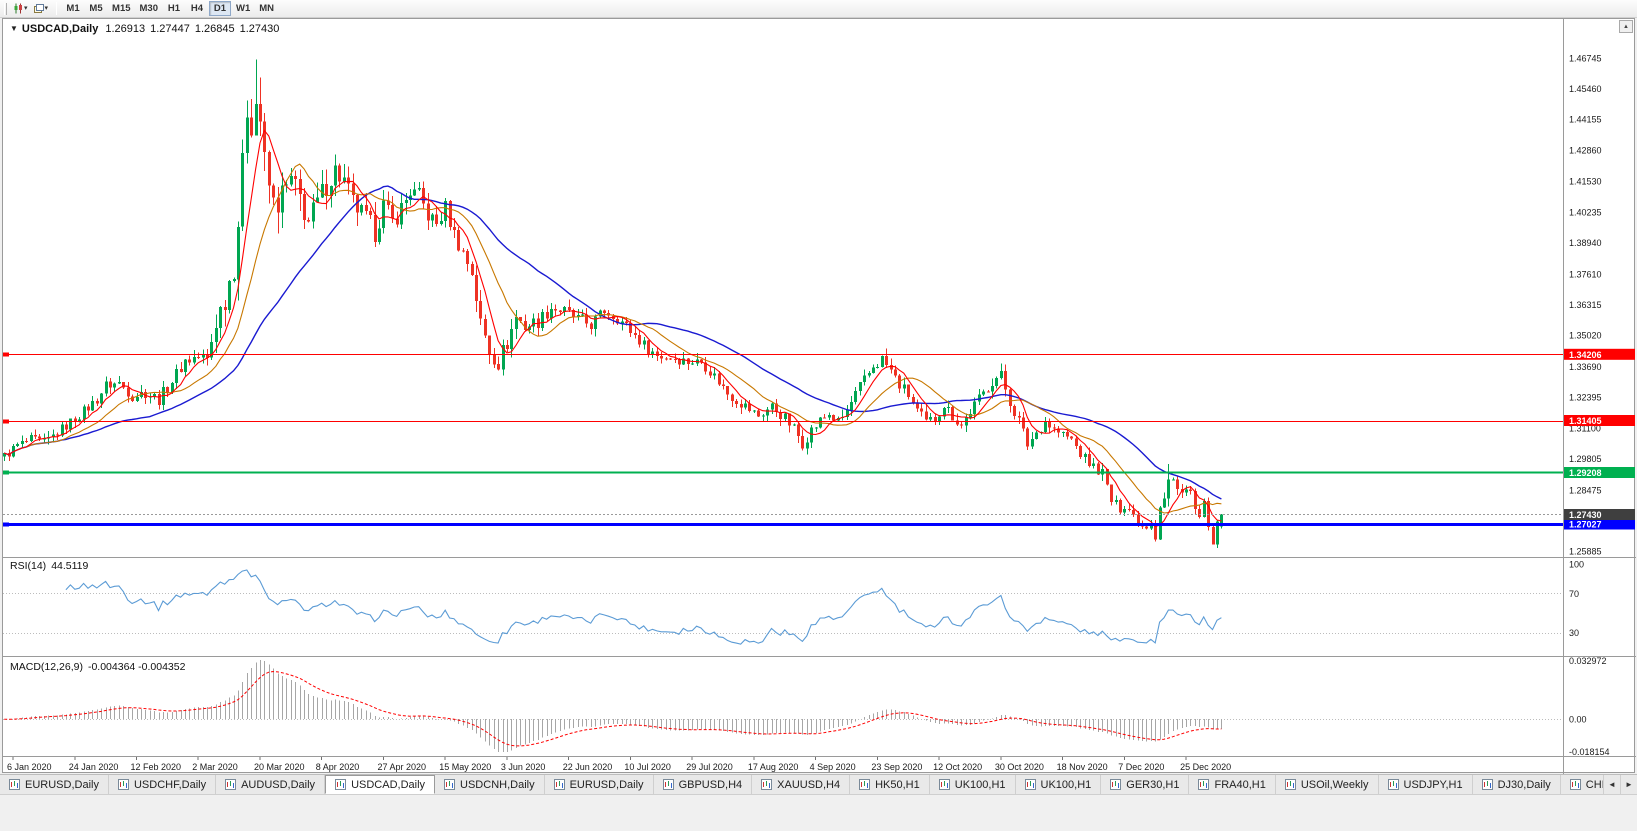  Describe the element at coordinates (710, 784) in the screenshot. I see `chart-tab-label: GBPUSD,H4` at that location.